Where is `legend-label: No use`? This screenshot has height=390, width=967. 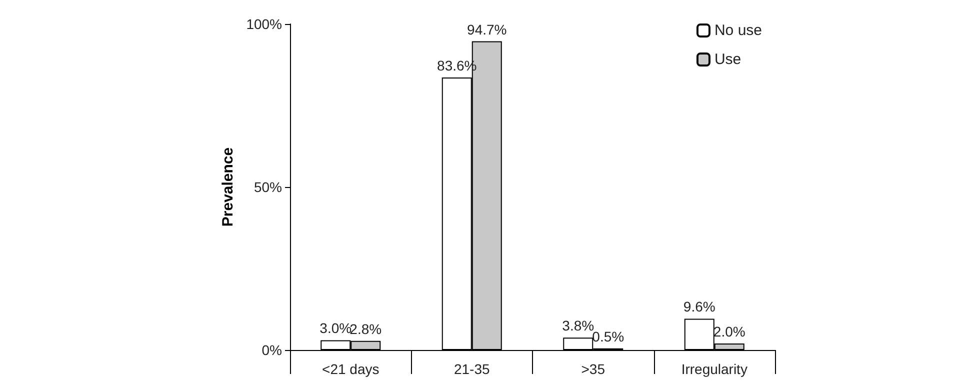
legend-label: No use is located at coordinates (738, 30).